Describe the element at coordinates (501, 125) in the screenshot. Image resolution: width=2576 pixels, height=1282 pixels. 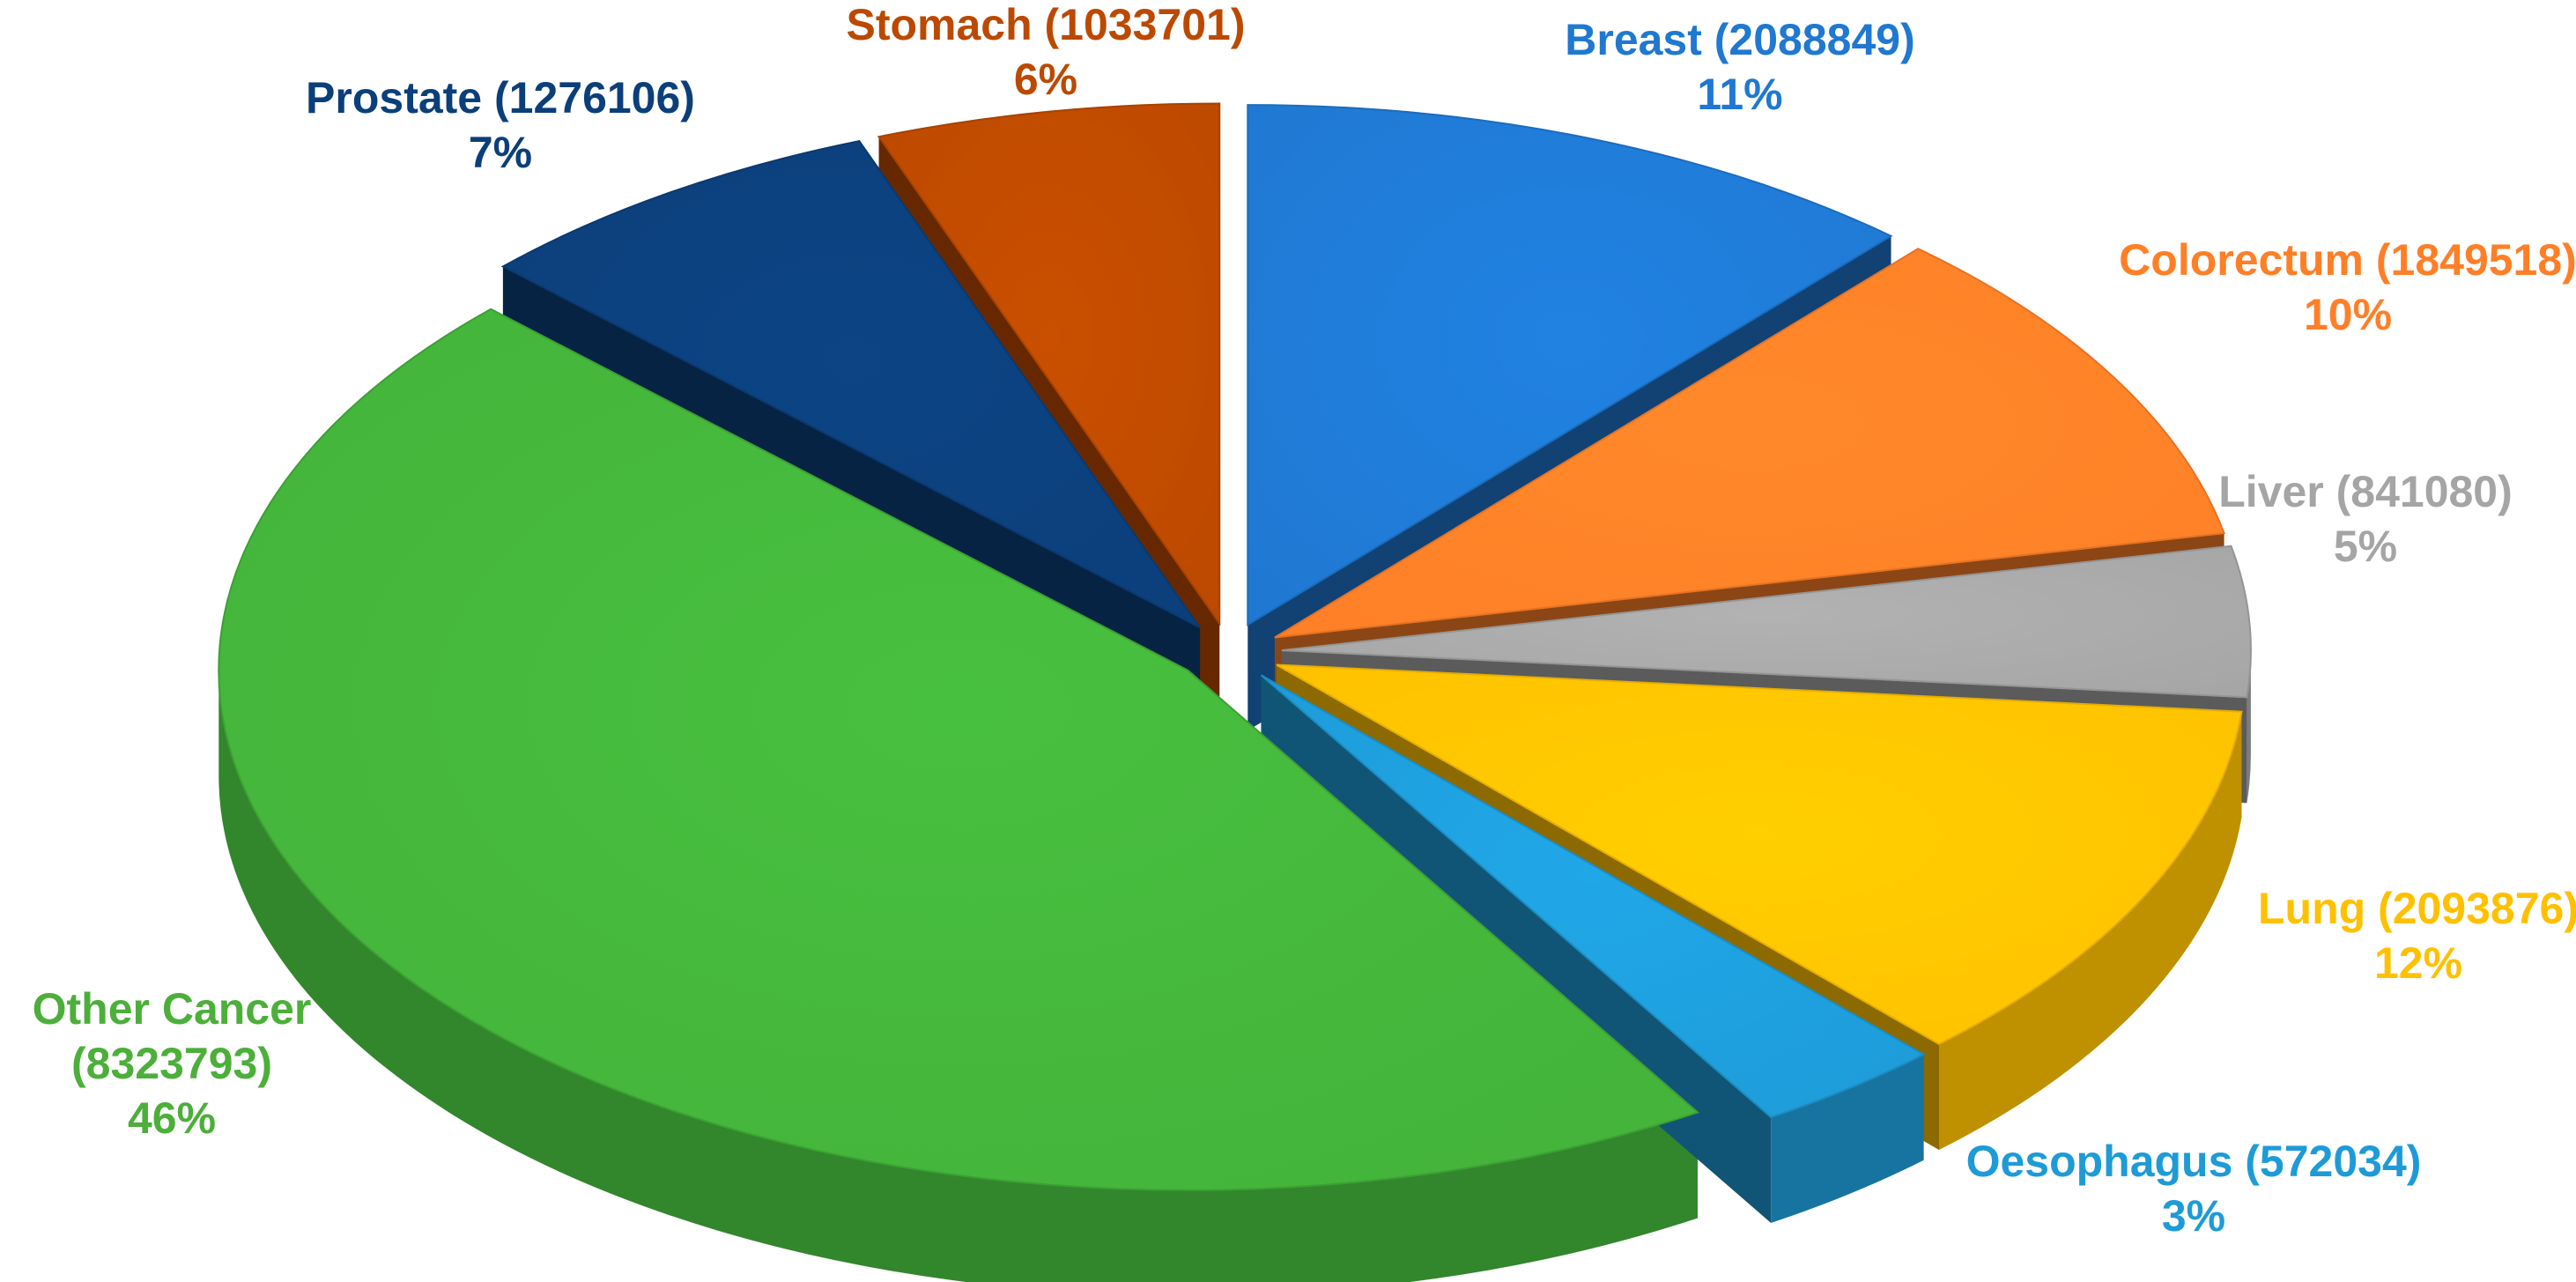
I see `slice-label-prostate: Prostate (1276106) 7%` at that location.